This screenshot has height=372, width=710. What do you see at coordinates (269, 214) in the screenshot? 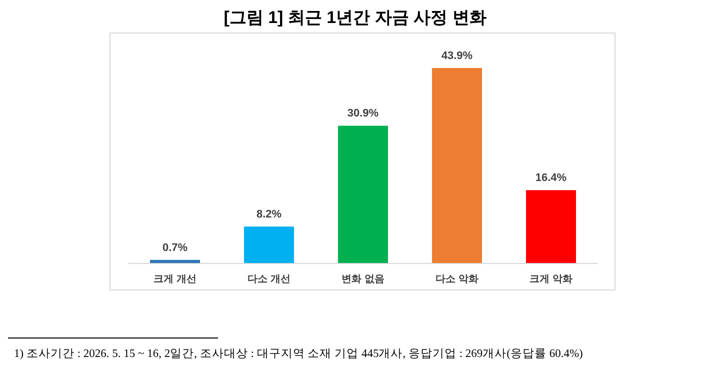
I see `data-label: 8.2%` at bounding box center [269, 214].